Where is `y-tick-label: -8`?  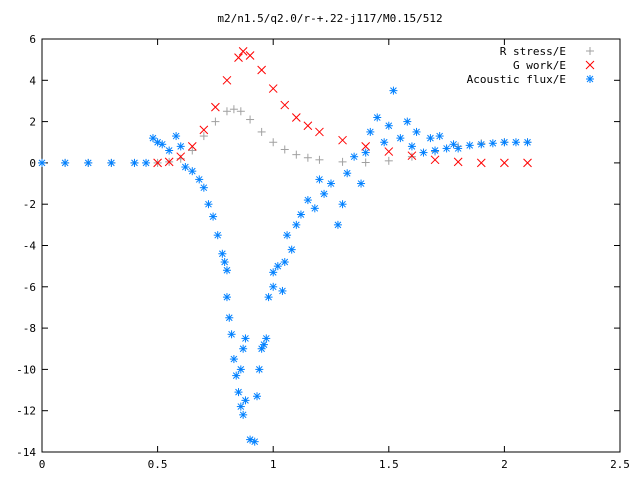
y-tick-label: -8 is located at coordinates (29, 328).